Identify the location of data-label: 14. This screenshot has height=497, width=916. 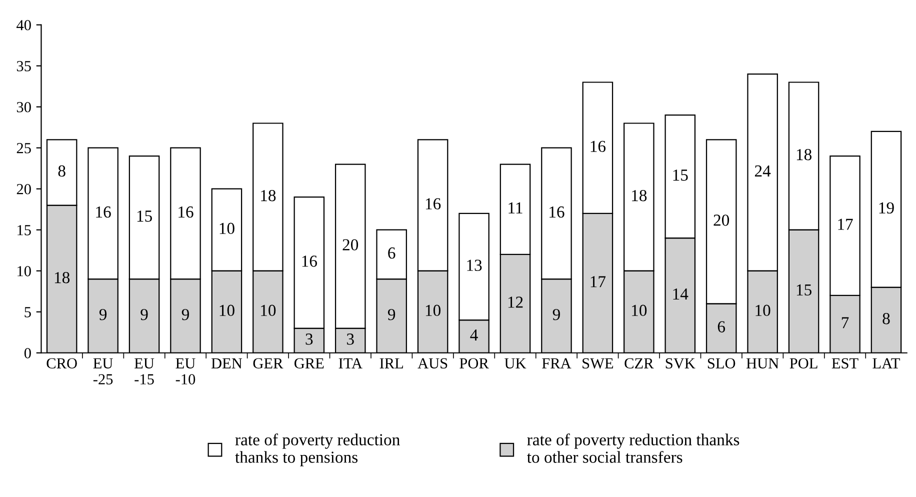
(680, 294).